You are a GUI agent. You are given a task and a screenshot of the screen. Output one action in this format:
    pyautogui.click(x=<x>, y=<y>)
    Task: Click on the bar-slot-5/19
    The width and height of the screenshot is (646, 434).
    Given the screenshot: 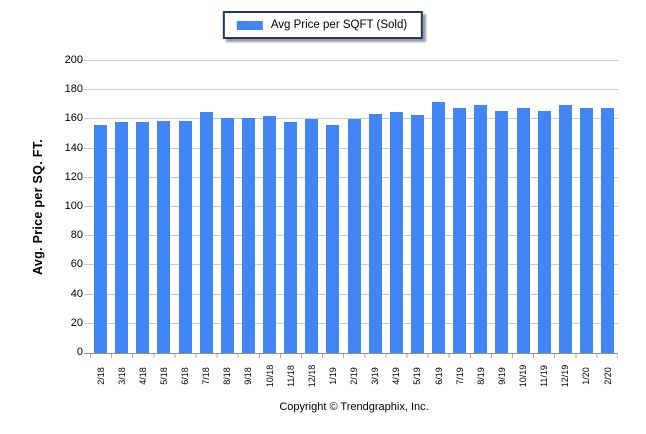 What is the action you would take?
    pyautogui.click(x=417, y=207)
    